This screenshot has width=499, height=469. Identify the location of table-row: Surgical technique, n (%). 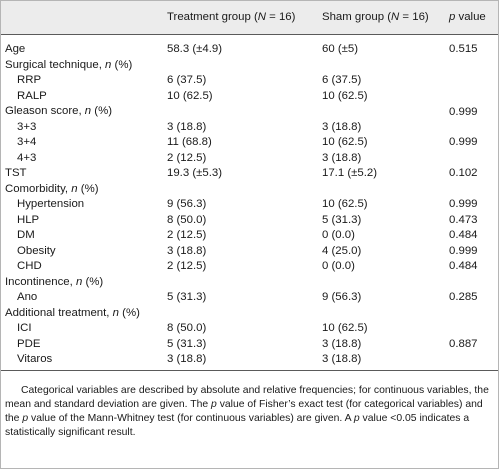
(249, 66).